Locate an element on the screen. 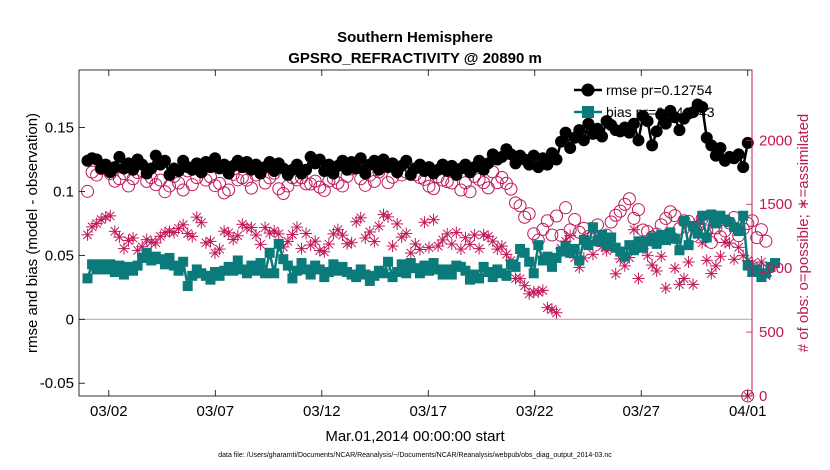 The height and width of the screenshot is (470, 830). x-tick-label: 03/22 is located at coordinates (535, 411).